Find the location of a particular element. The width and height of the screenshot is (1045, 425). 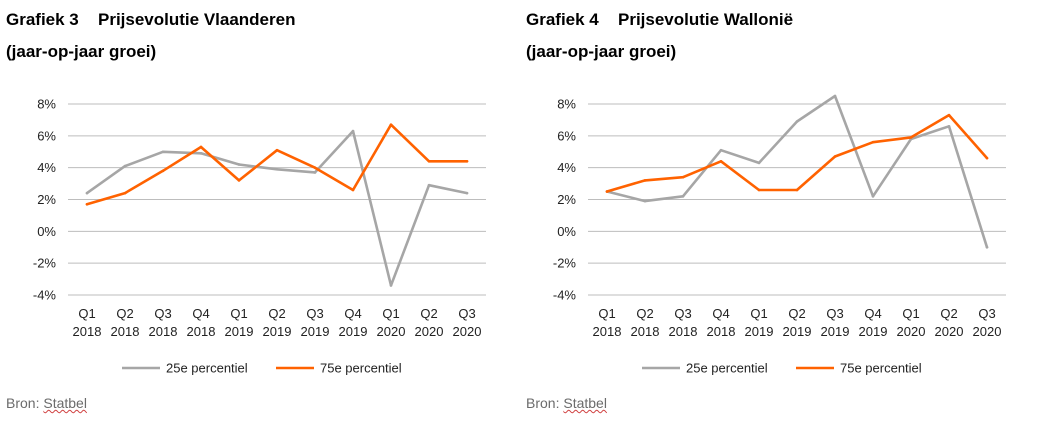

chart-number: Grafiek 3 is located at coordinates (42, 19).